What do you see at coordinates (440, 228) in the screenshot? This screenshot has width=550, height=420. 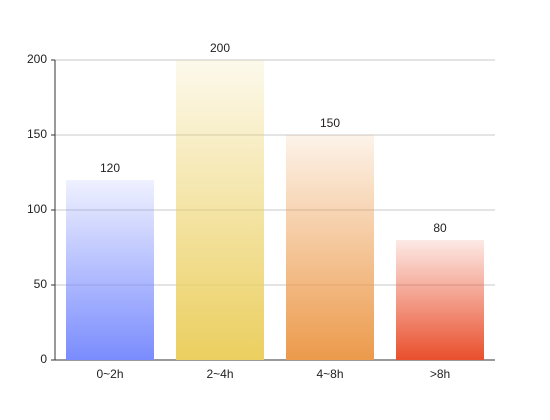 I see `data-label: 80` at bounding box center [440, 228].